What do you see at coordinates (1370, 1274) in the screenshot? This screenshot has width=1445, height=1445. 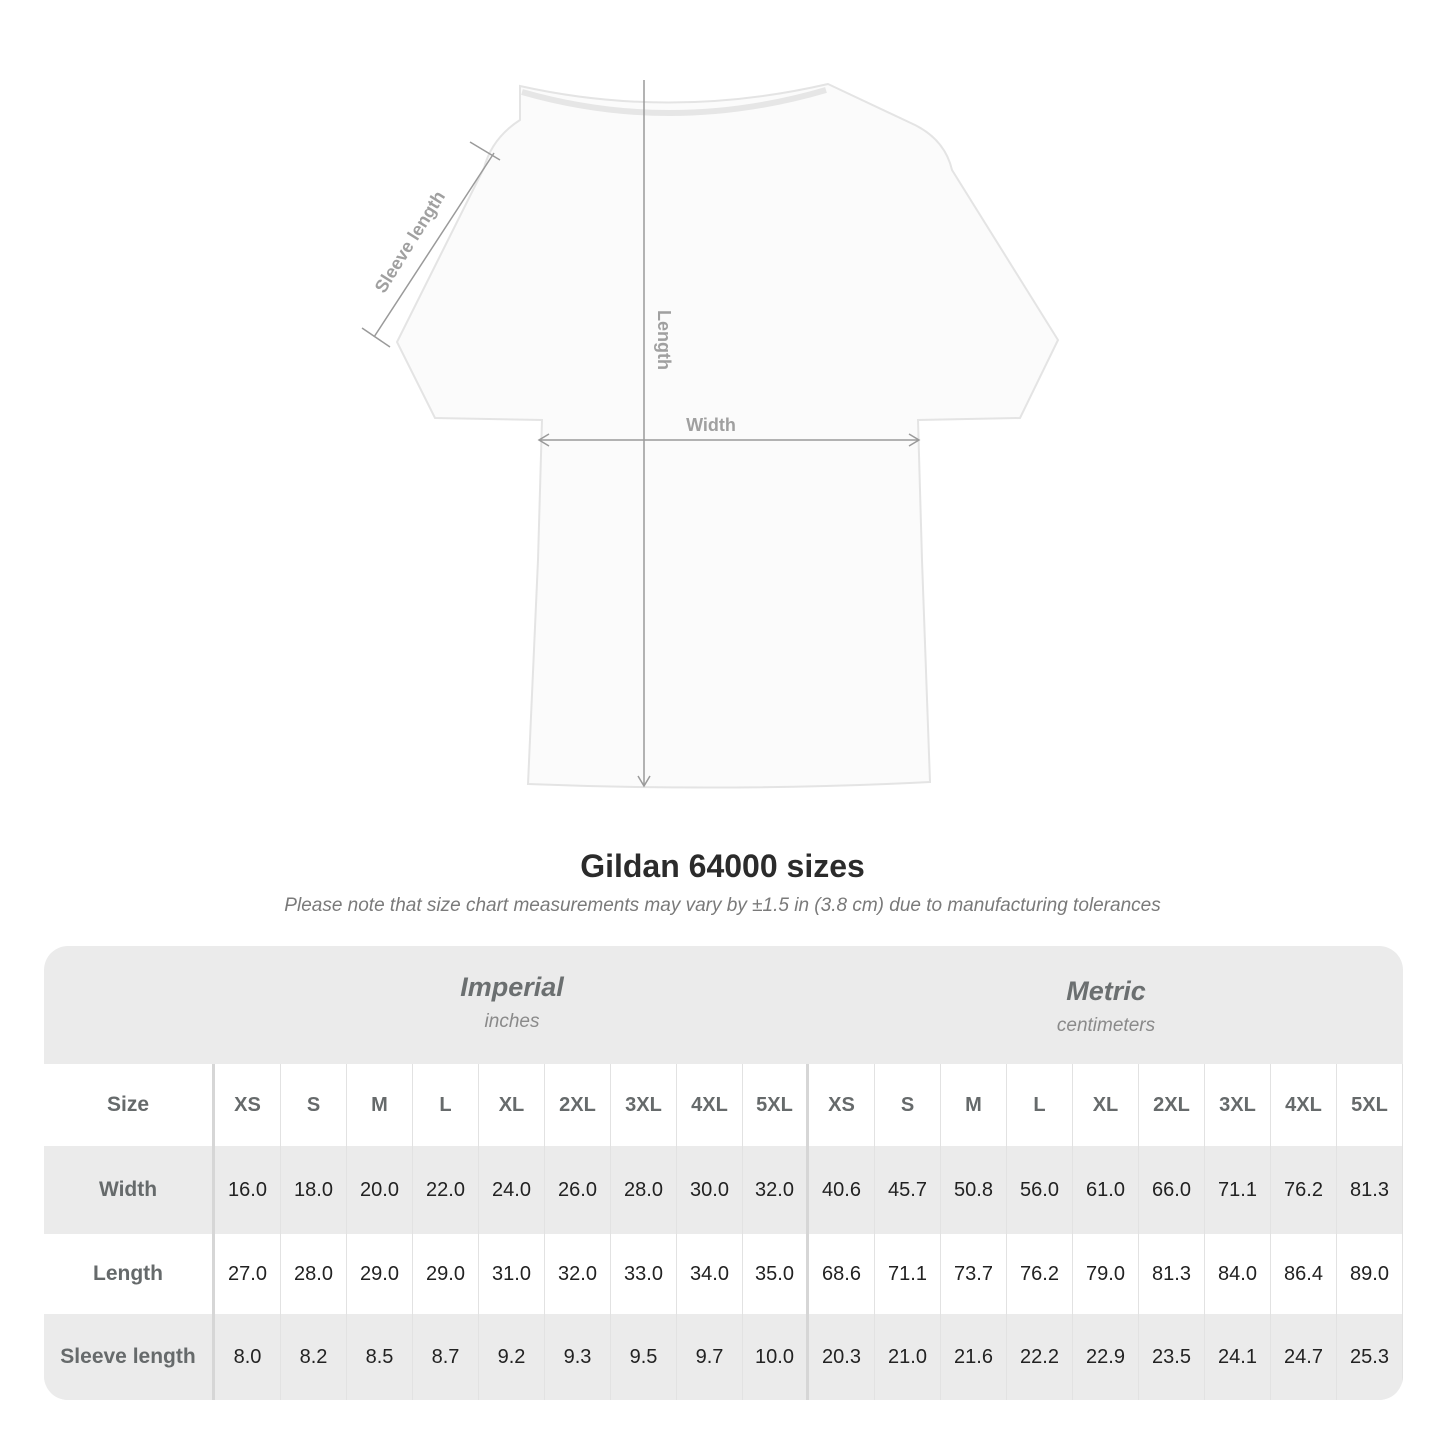 I see `value-cell: 89.0` at bounding box center [1370, 1274].